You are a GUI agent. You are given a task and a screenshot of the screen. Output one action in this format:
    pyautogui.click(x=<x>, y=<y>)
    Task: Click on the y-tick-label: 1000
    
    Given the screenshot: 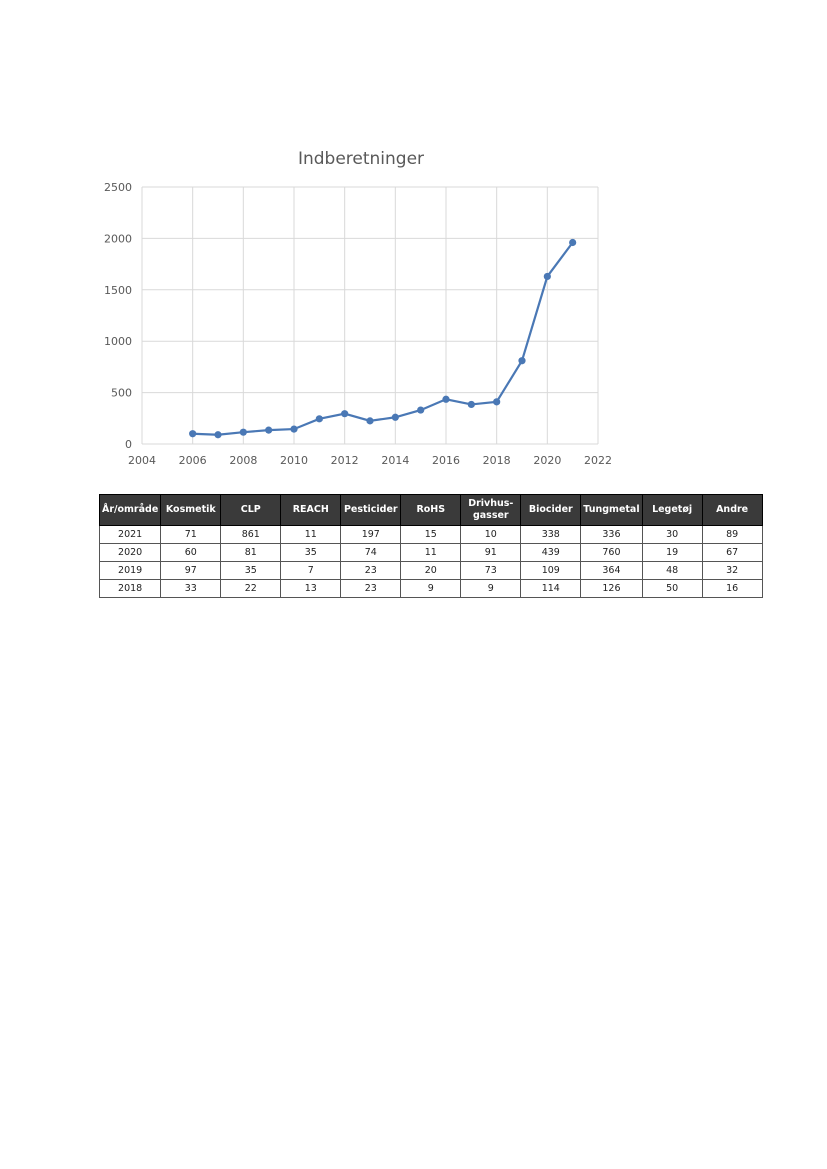 What is the action you would take?
    pyautogui.click(x=118, y=341)
    